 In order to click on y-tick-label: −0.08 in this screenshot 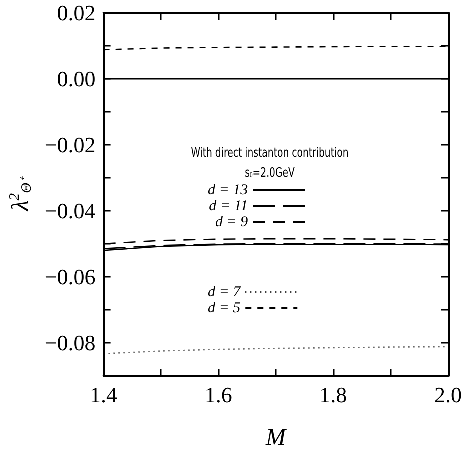, I will do `click(70, 343)`.